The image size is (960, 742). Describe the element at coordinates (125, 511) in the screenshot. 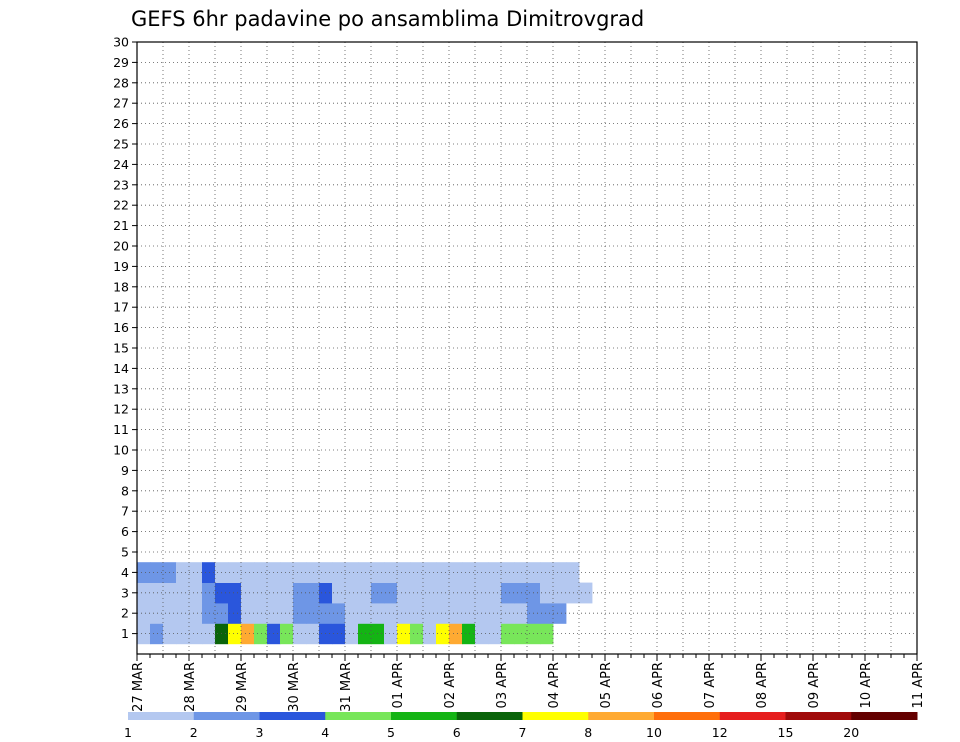

I see `y-tick-label: 7` at that location.